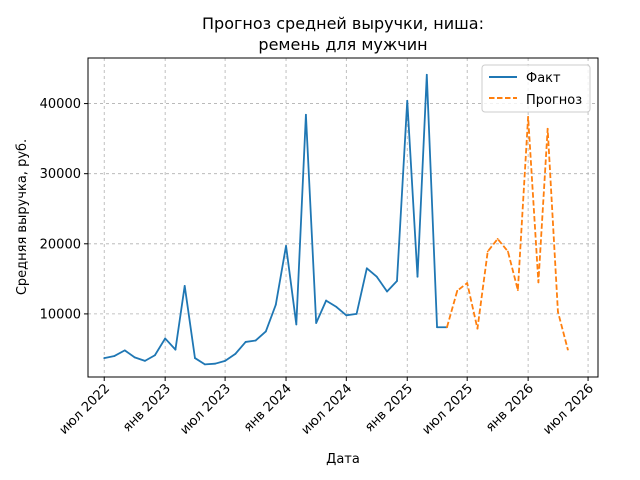 This screenshot has height=480, width=640. I want to click on y-tick-label: 30000, so click(60, 174).